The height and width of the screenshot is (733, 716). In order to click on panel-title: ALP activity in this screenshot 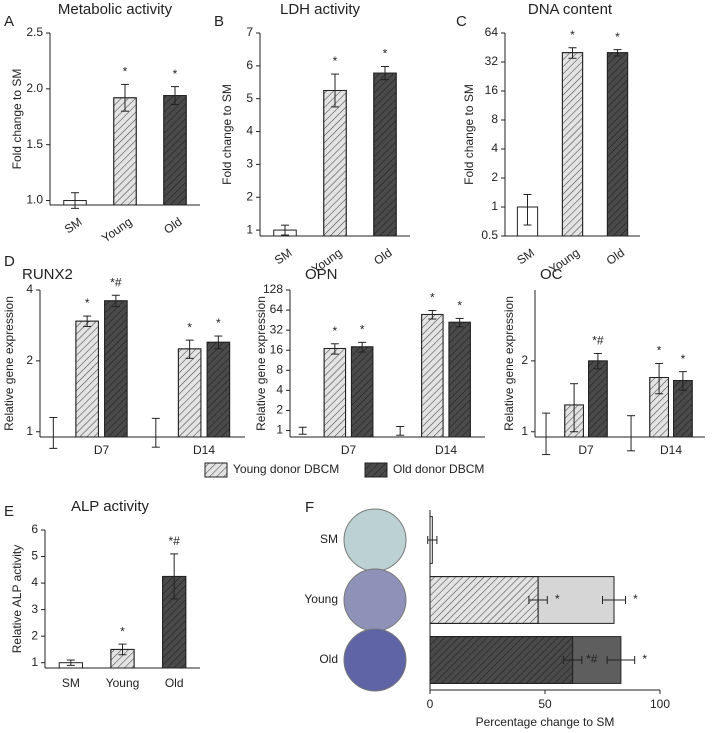, I will do `click(110, 506)`.